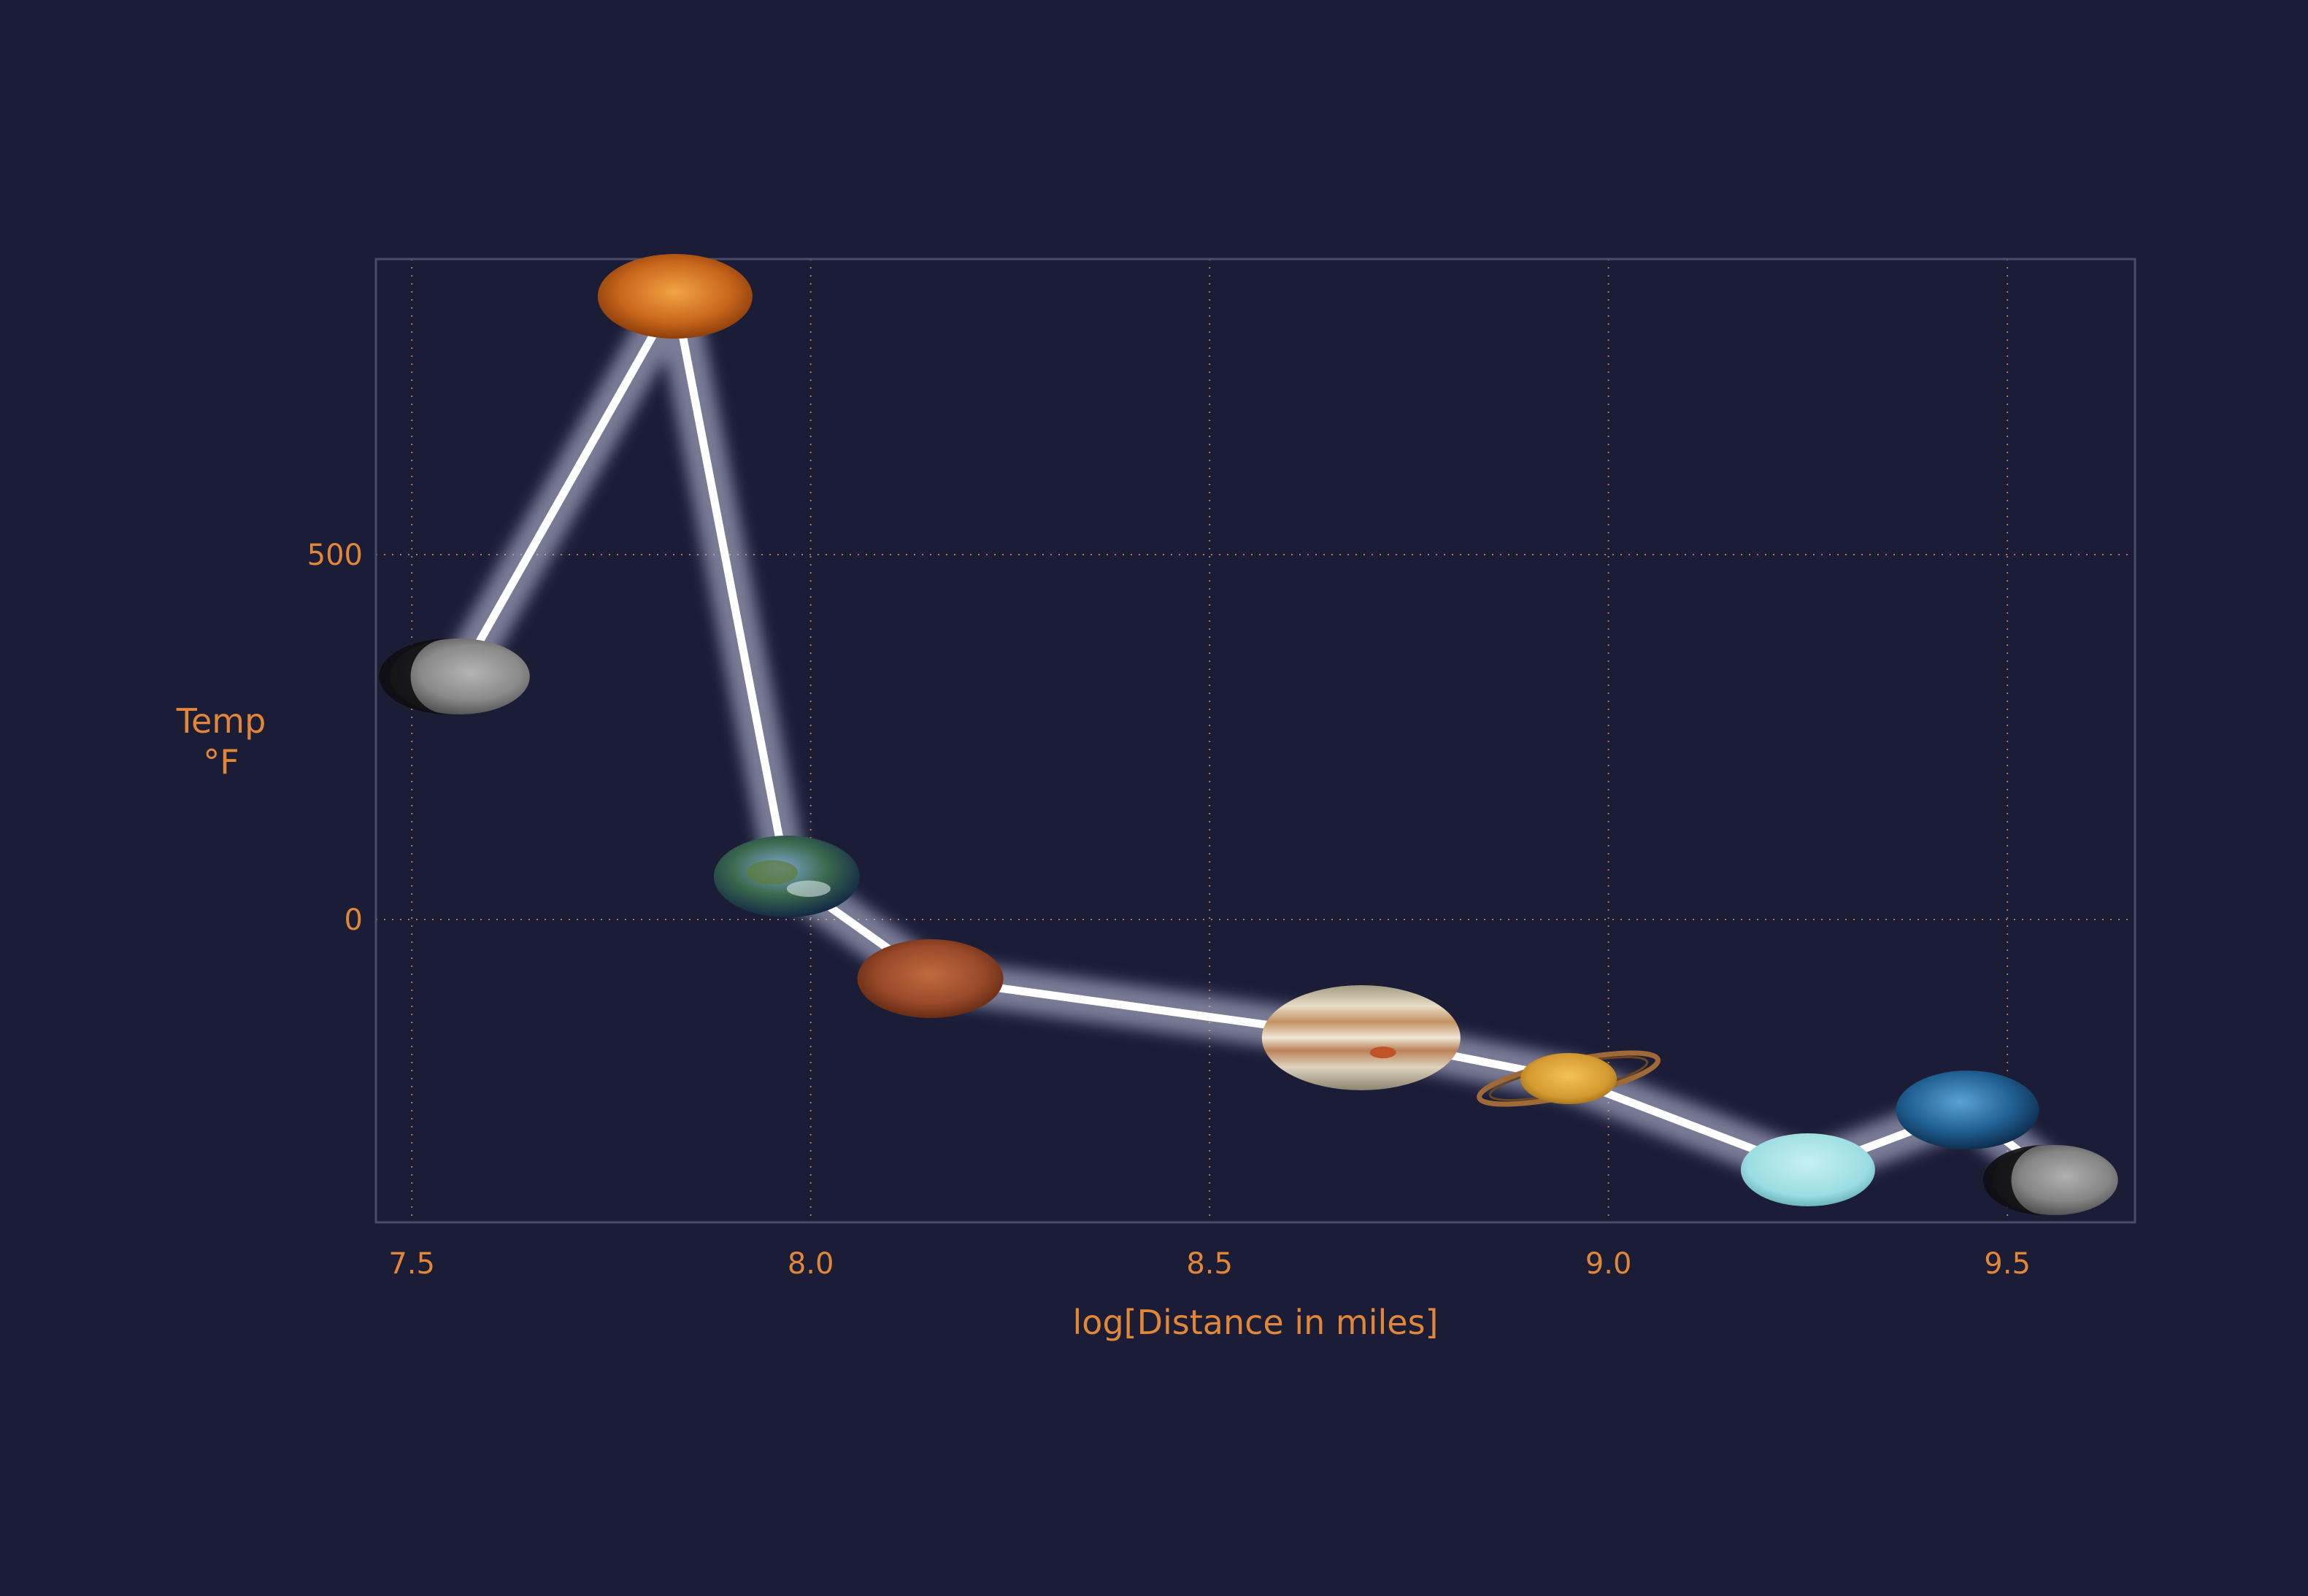 The width and height of the screenshot is (2308, 1596). Describe the element at coordinates (786, 876) in the screenshot. I see `data-point-earth` at that location.